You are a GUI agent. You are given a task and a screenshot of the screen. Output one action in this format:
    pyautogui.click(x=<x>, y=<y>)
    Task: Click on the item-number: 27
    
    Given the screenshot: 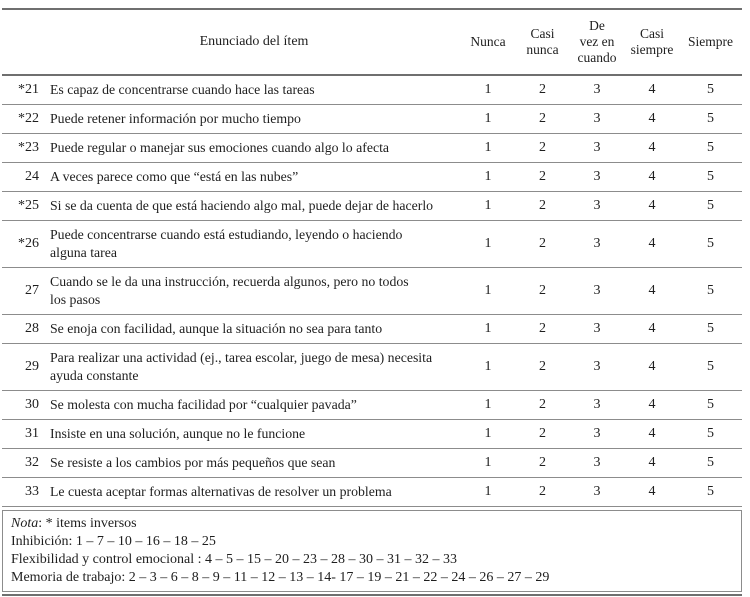 What is the action you would take?
    pyautogui.click(x=25, y=291)
    